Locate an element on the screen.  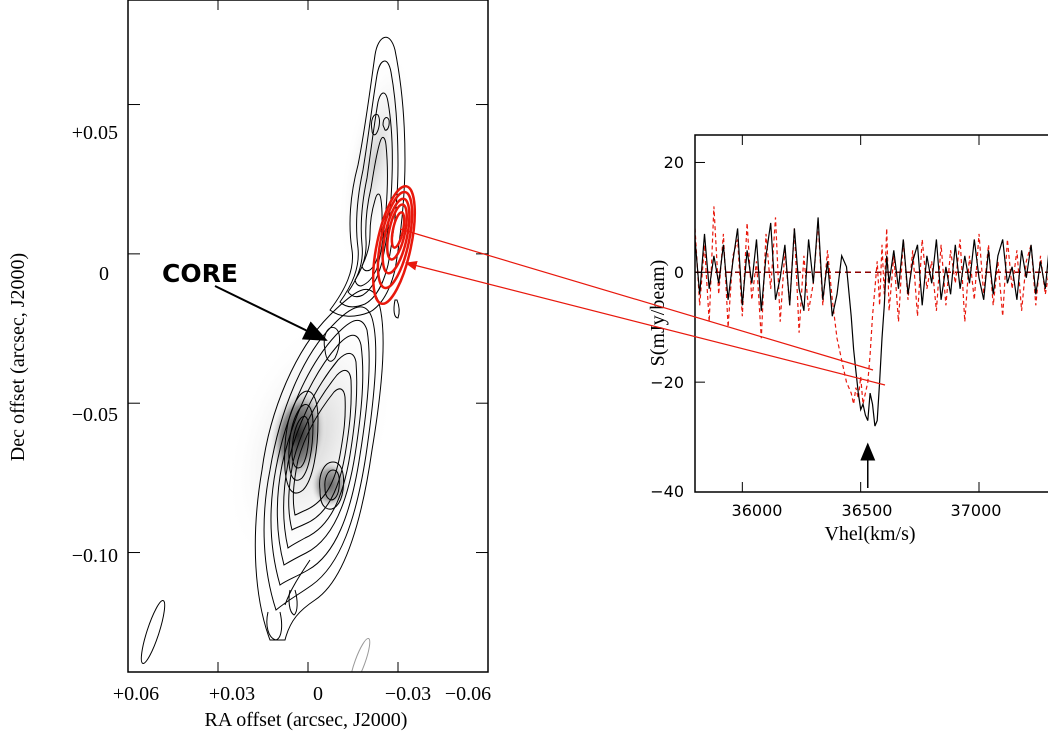
core-annotation: CORE is located at coordinates (200, 273).